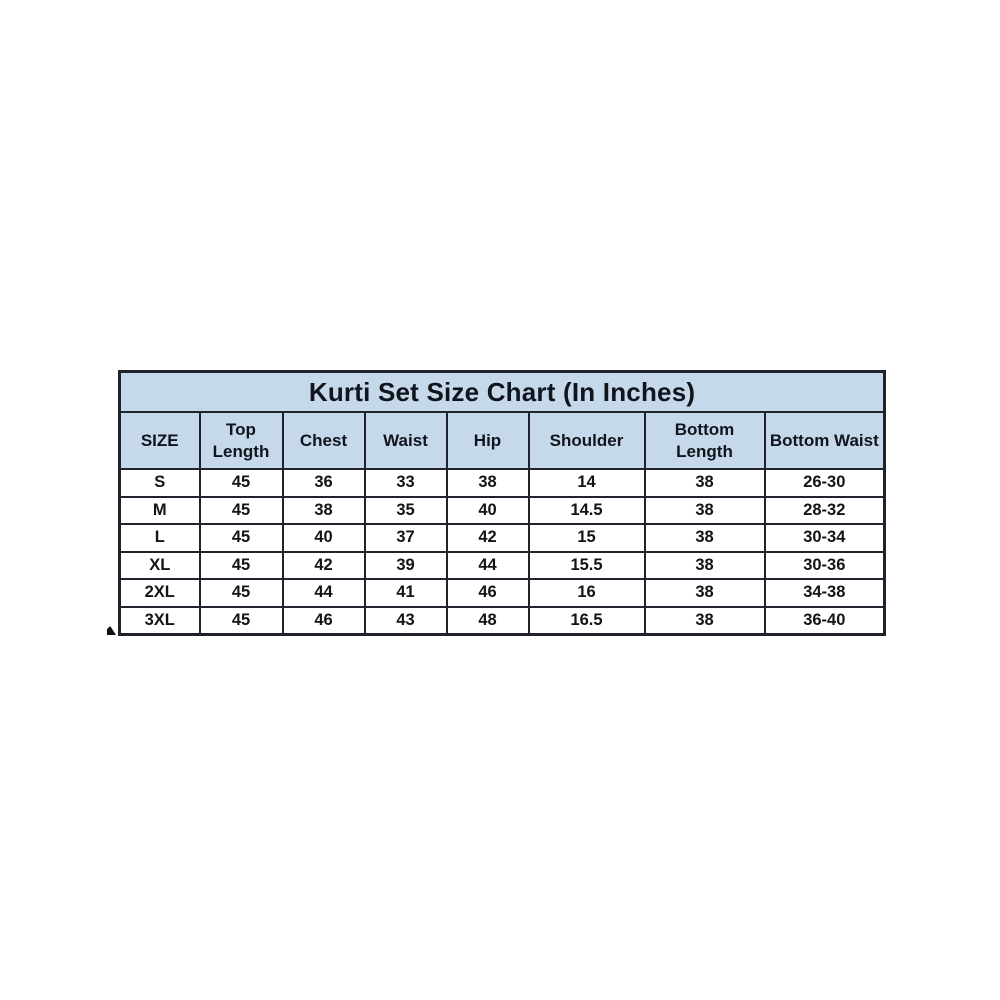  Describe the element at coordinates (586, 593) in the screenshot. I see `table-cell: 16` at that location.